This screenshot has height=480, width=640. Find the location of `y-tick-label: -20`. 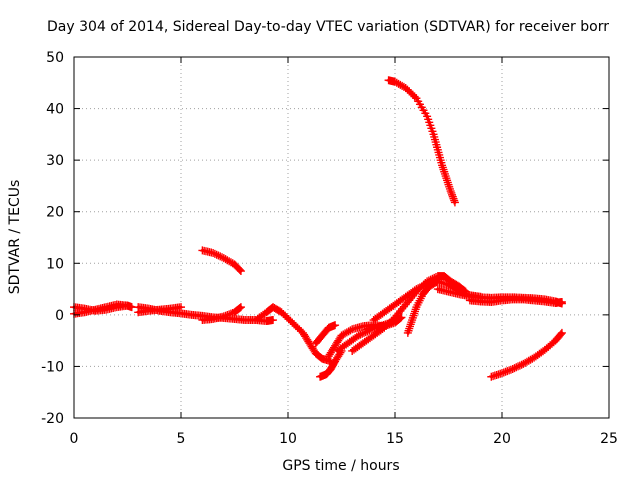

y-tick-label: -20 is located at coordinates (52, 419).